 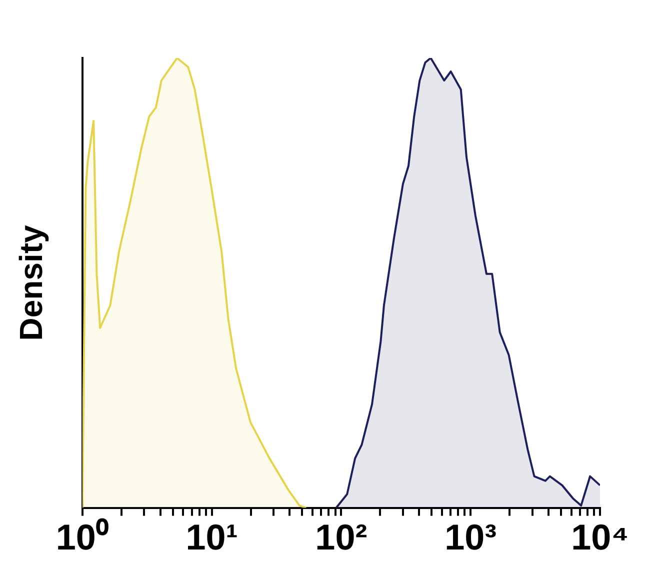 What do you see at coordinates (82, 537) in the screenshot?
I see `x-tick-label: 10⁰` at bounding box center [82, 537].